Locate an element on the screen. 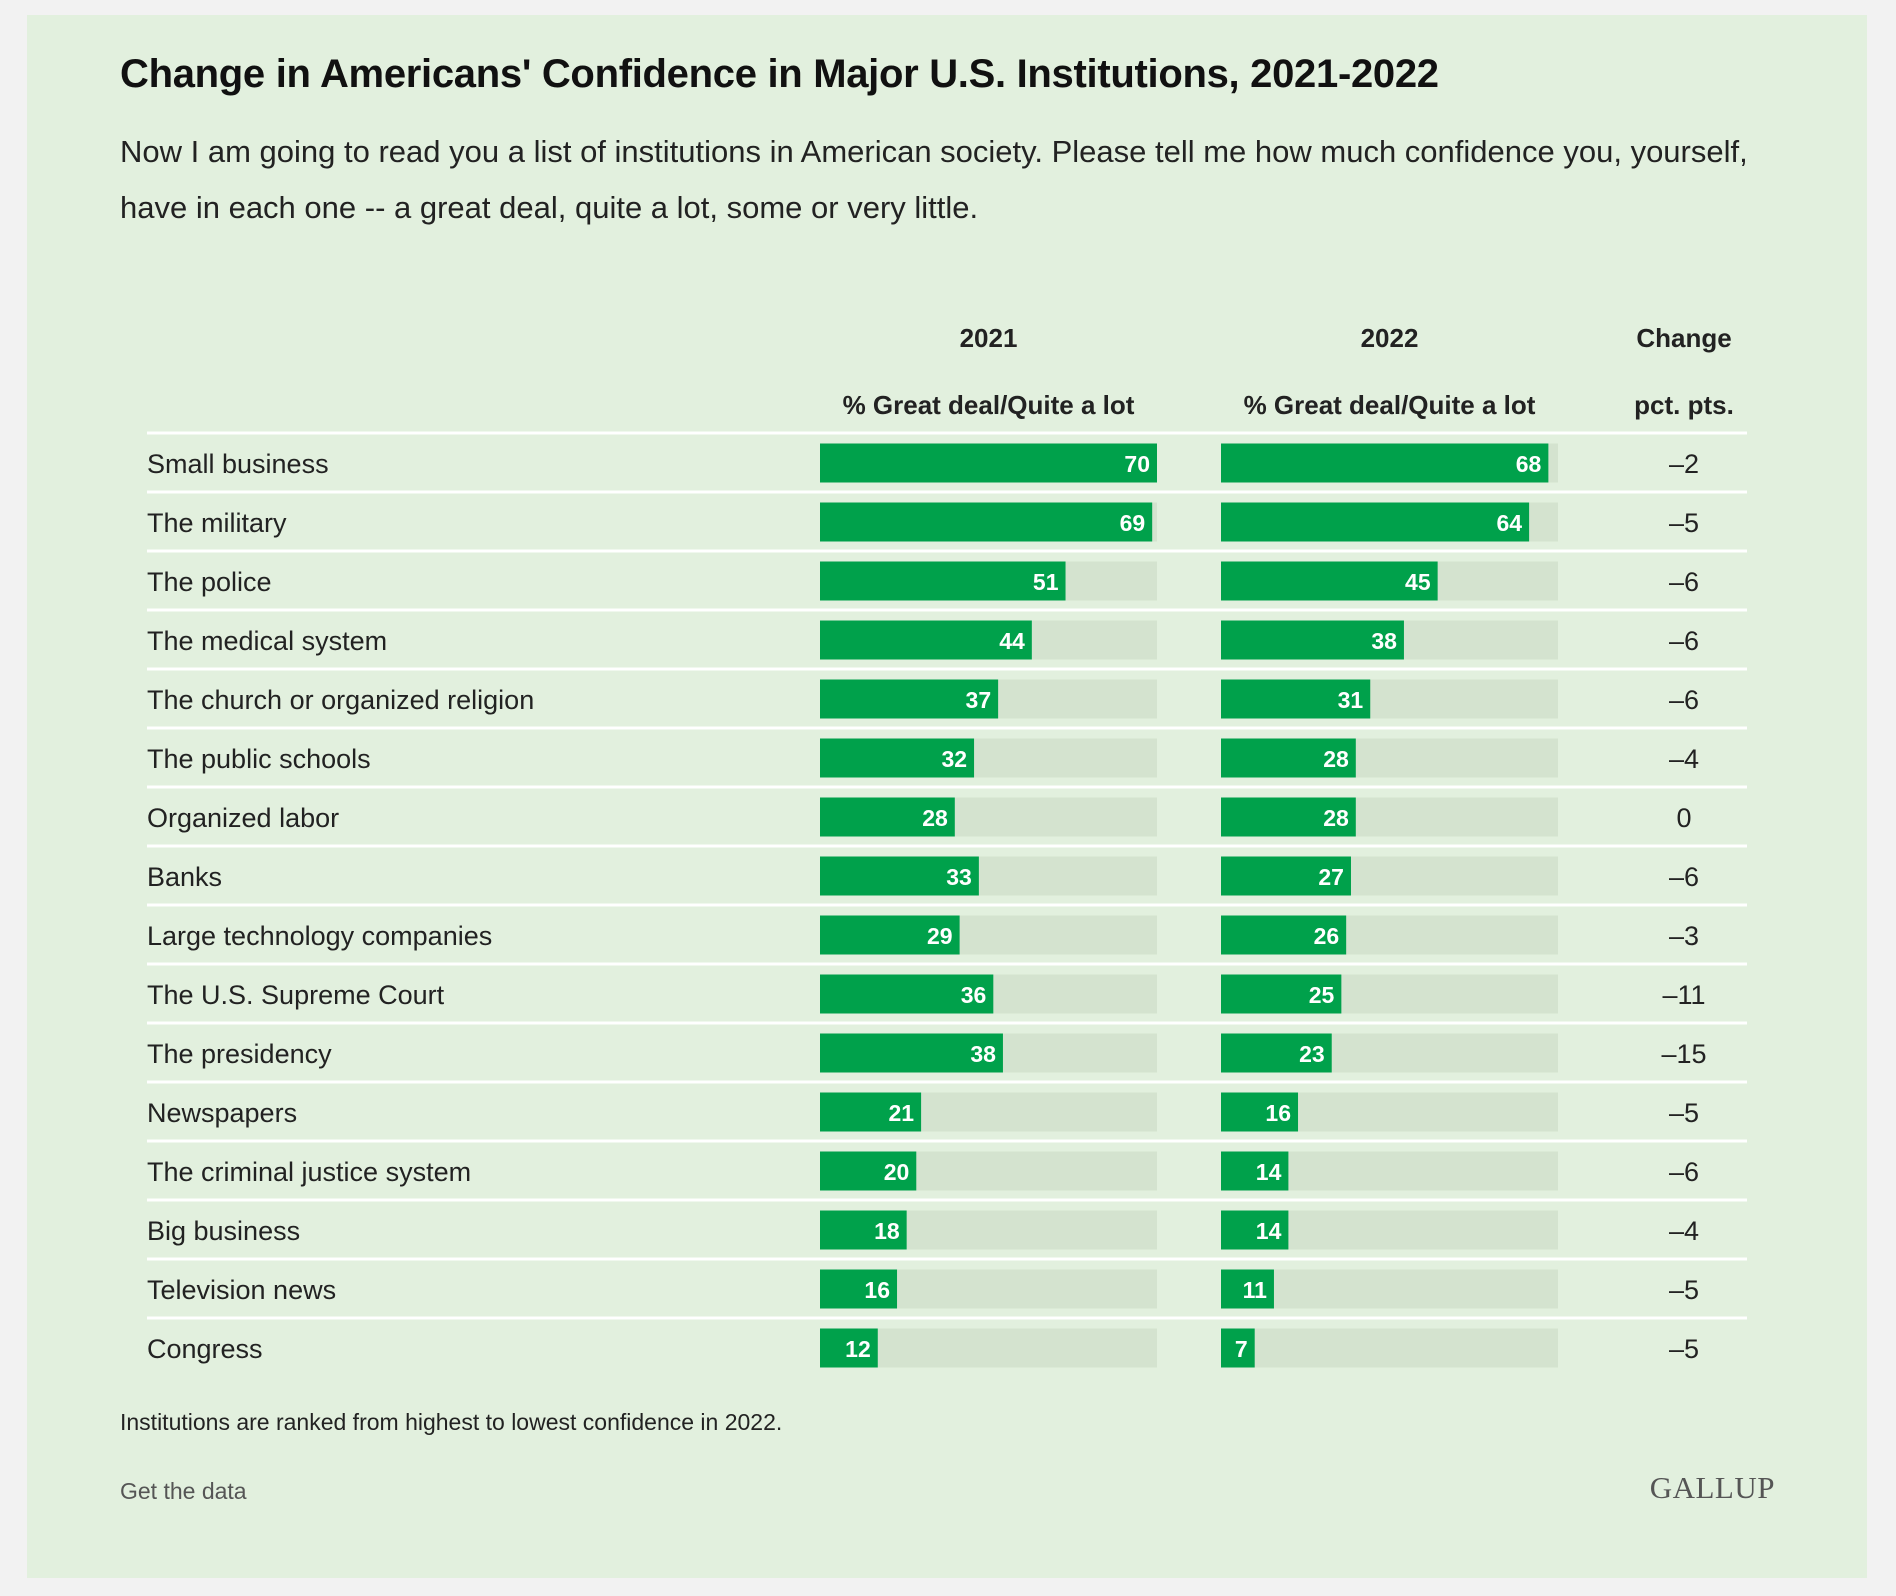 The image size is (1896, 1596). bar-value-label-2021: 38 is located at coordinates (983, 1054).